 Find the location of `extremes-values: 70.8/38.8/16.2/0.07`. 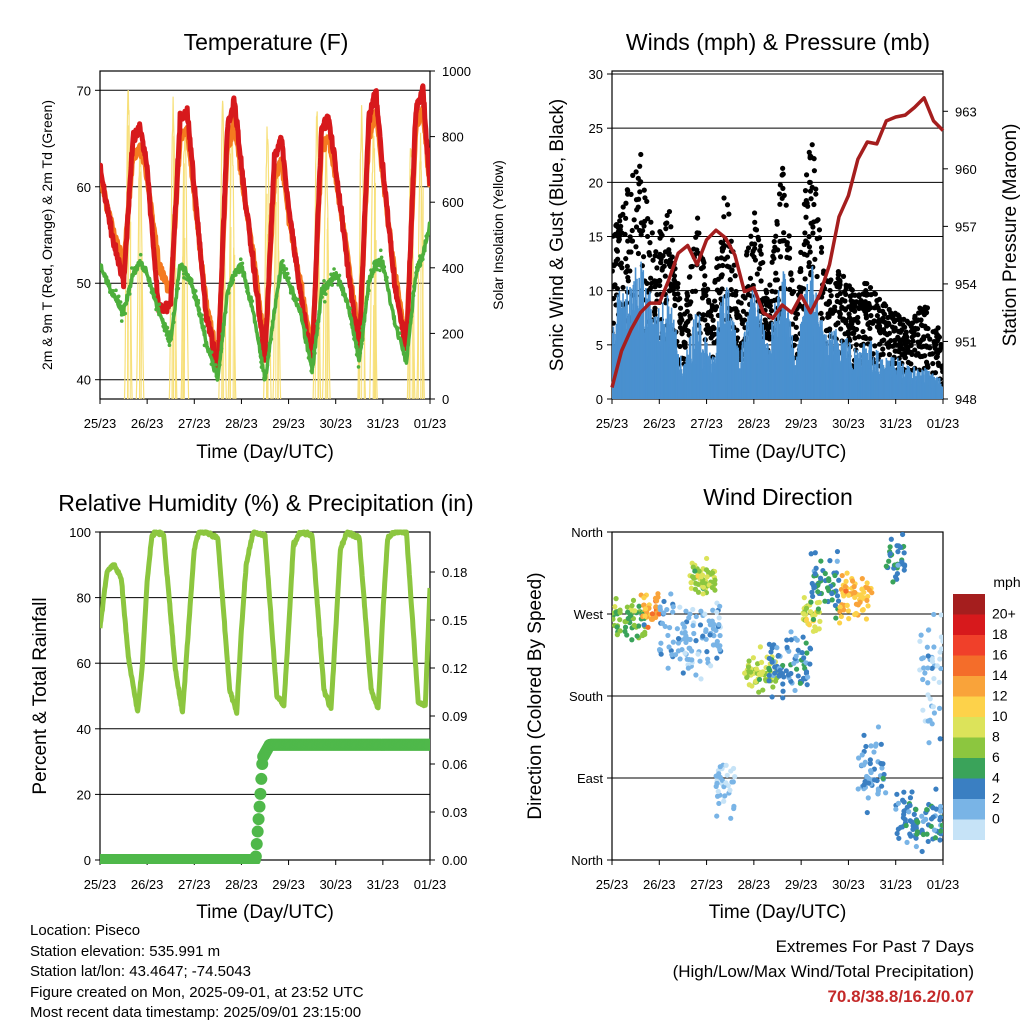

extremes-values: 70.8/38.8/16.2/0.07 is located at coordinates (900, 996).